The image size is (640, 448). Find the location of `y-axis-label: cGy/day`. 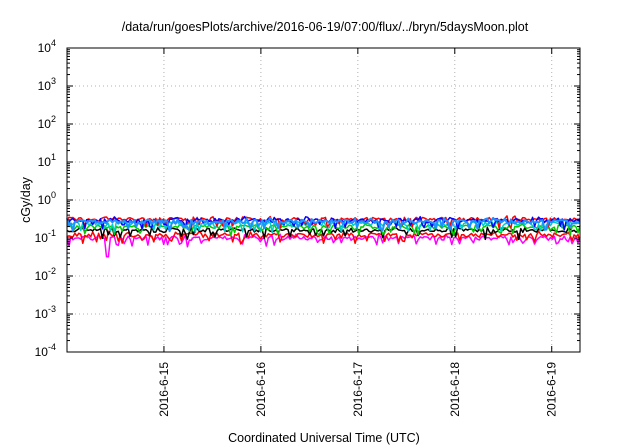

y-axis-label: cGy/day is located at coordinates (26, 199).